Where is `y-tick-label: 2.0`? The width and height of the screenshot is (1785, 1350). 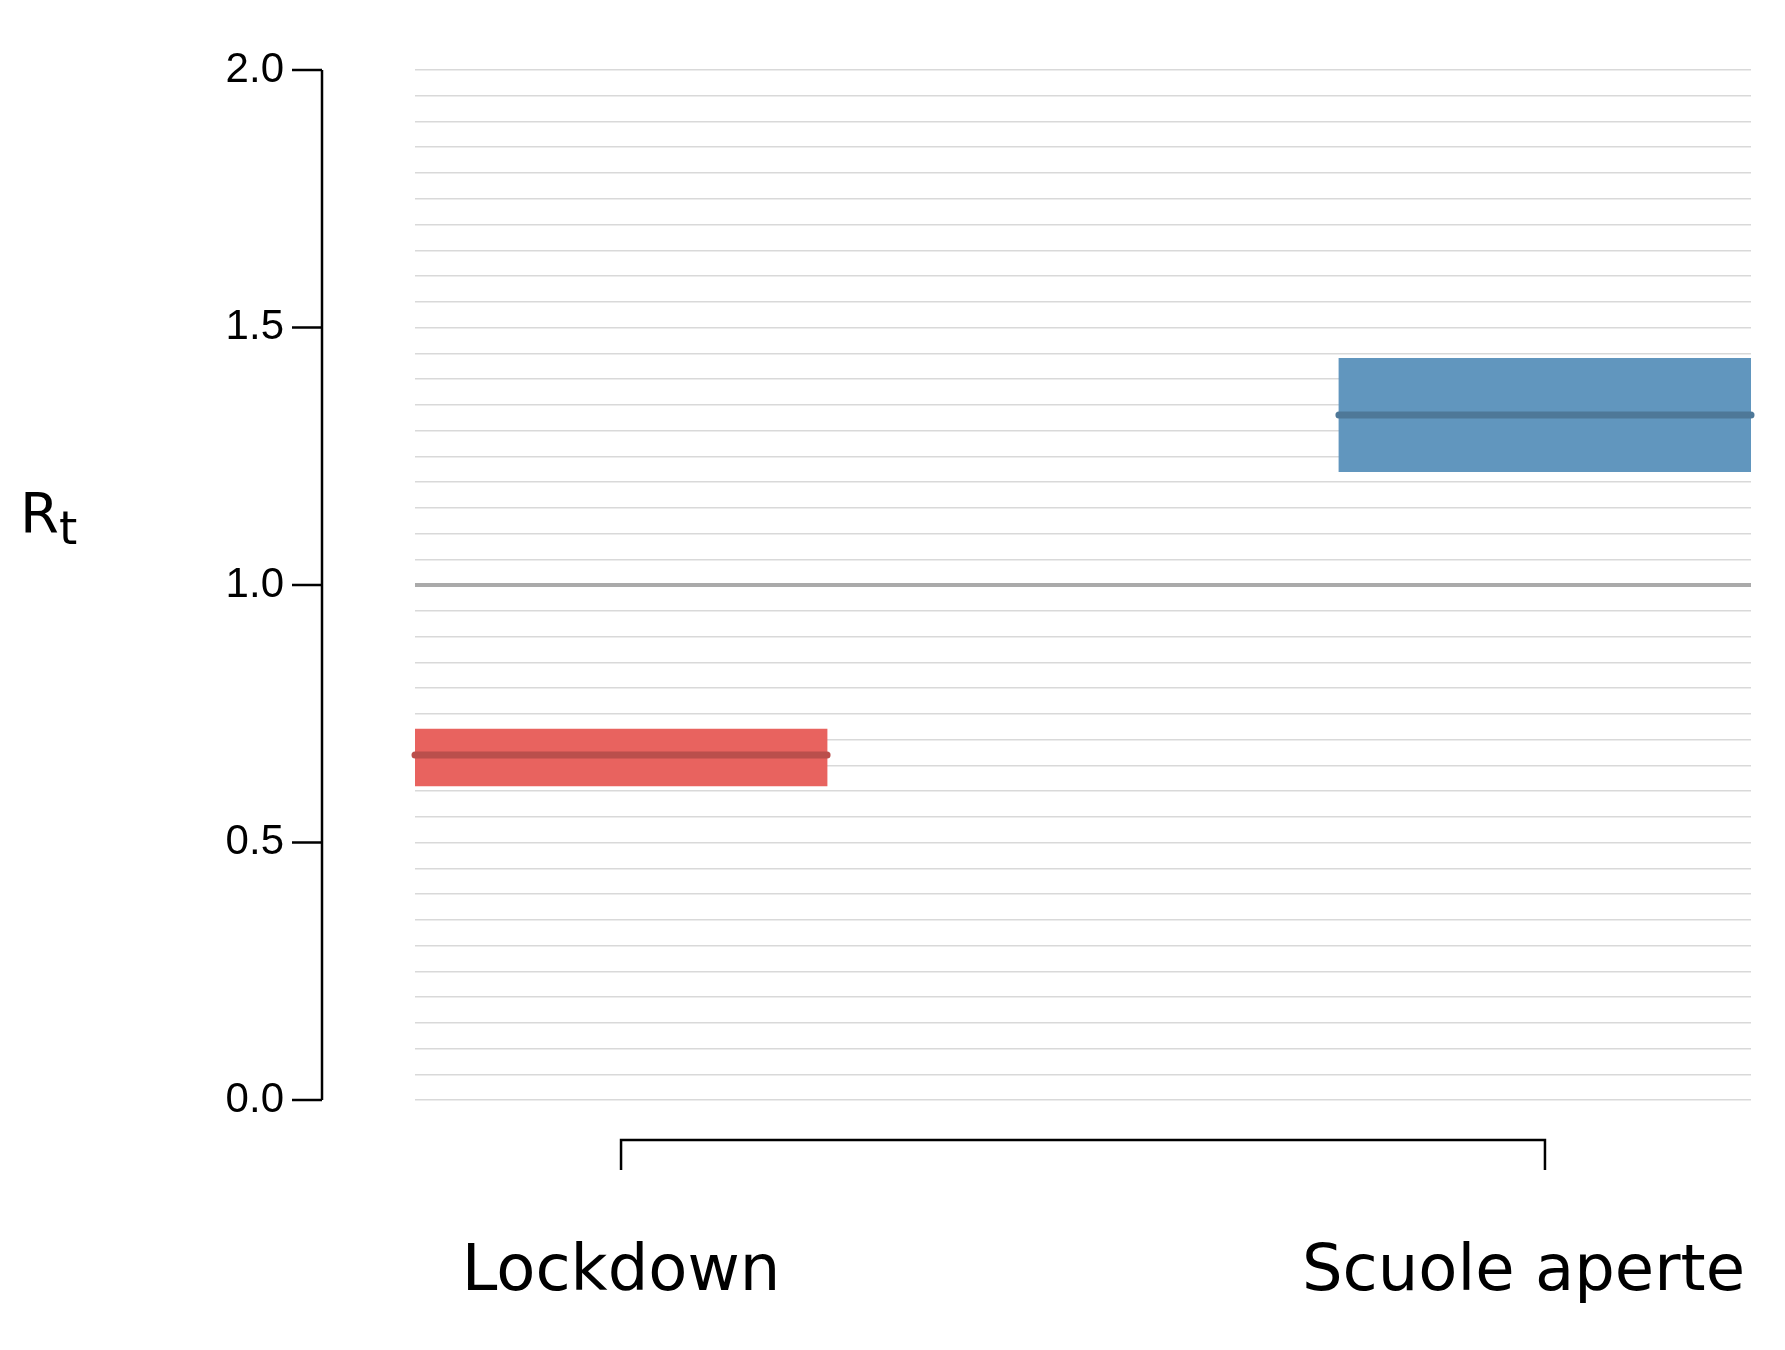 y-tick-label: 2.0 is located at coordinates (254, 67).